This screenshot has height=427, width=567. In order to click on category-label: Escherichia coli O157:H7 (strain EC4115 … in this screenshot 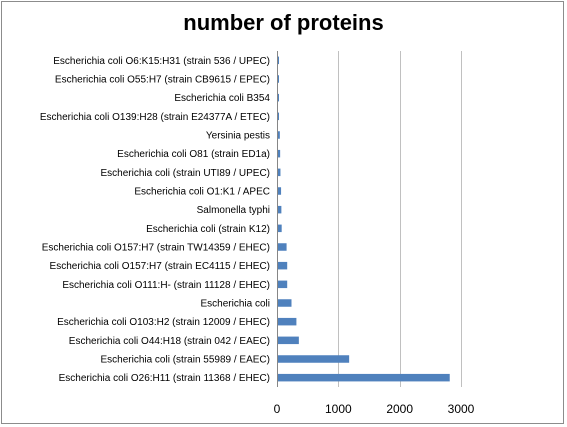, I will do `click(160, 266)`.